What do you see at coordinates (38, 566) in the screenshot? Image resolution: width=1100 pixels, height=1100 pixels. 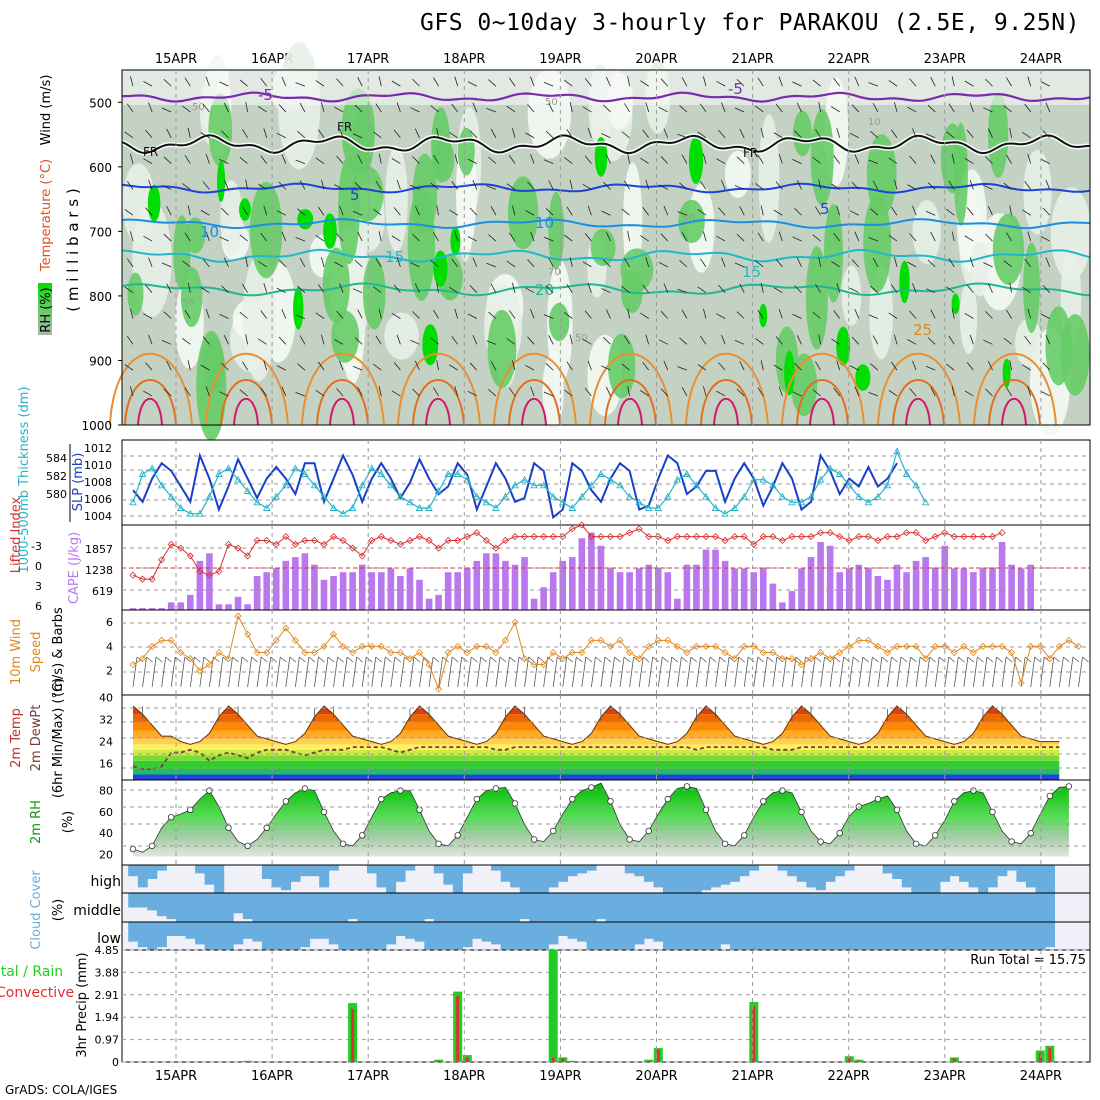 I see `li-tick-label: 0` at bounding box center [38, 566].